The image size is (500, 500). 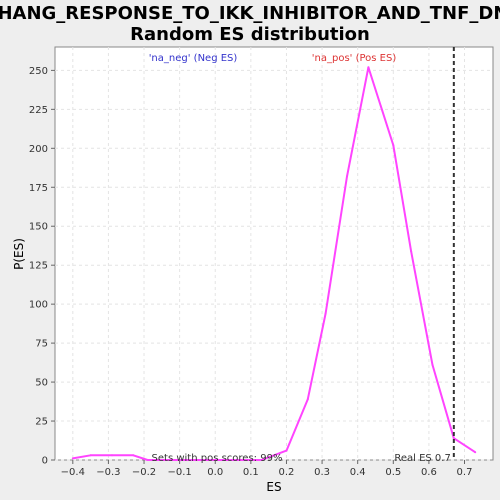 What do you see at coordinates (354, 58) in the screenshot?
I see `legend-pos-label: 'na_pos' (Pos ES)` at bounding box center [354, 58].